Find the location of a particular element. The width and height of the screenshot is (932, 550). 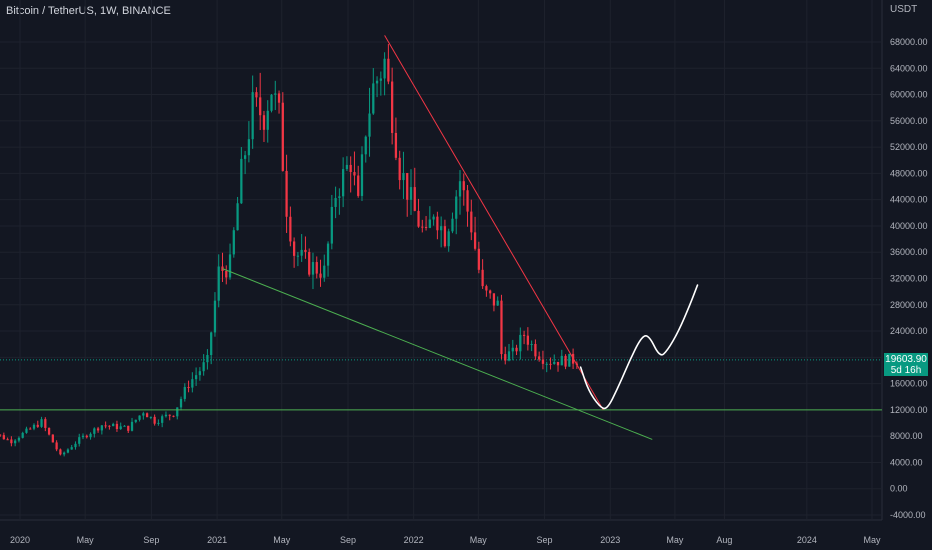

last-price-value: 19603.90 is located at coordinates (906, 359).